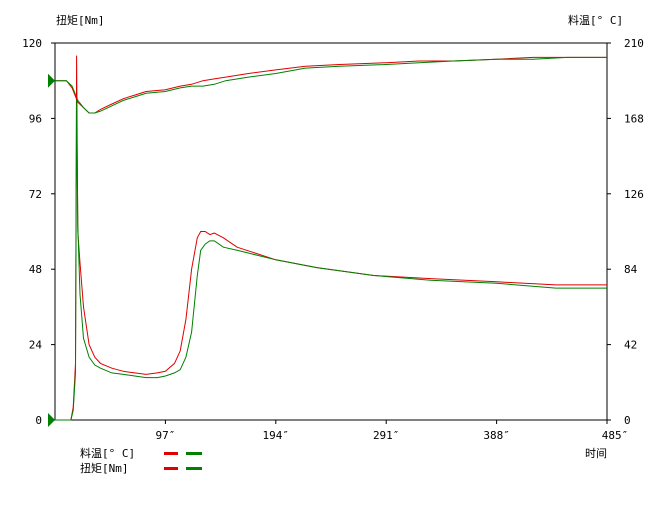  Describe the element at coordinates (386, 435) in the screenshot. I see `x-tick-label: 291″` at that location.